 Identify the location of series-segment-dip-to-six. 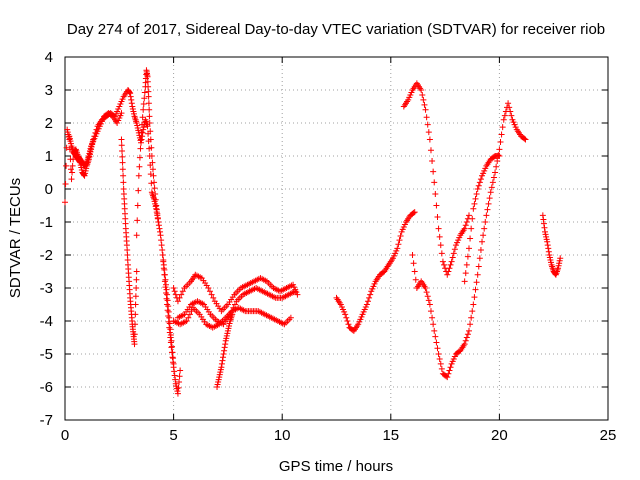
(171, 324).